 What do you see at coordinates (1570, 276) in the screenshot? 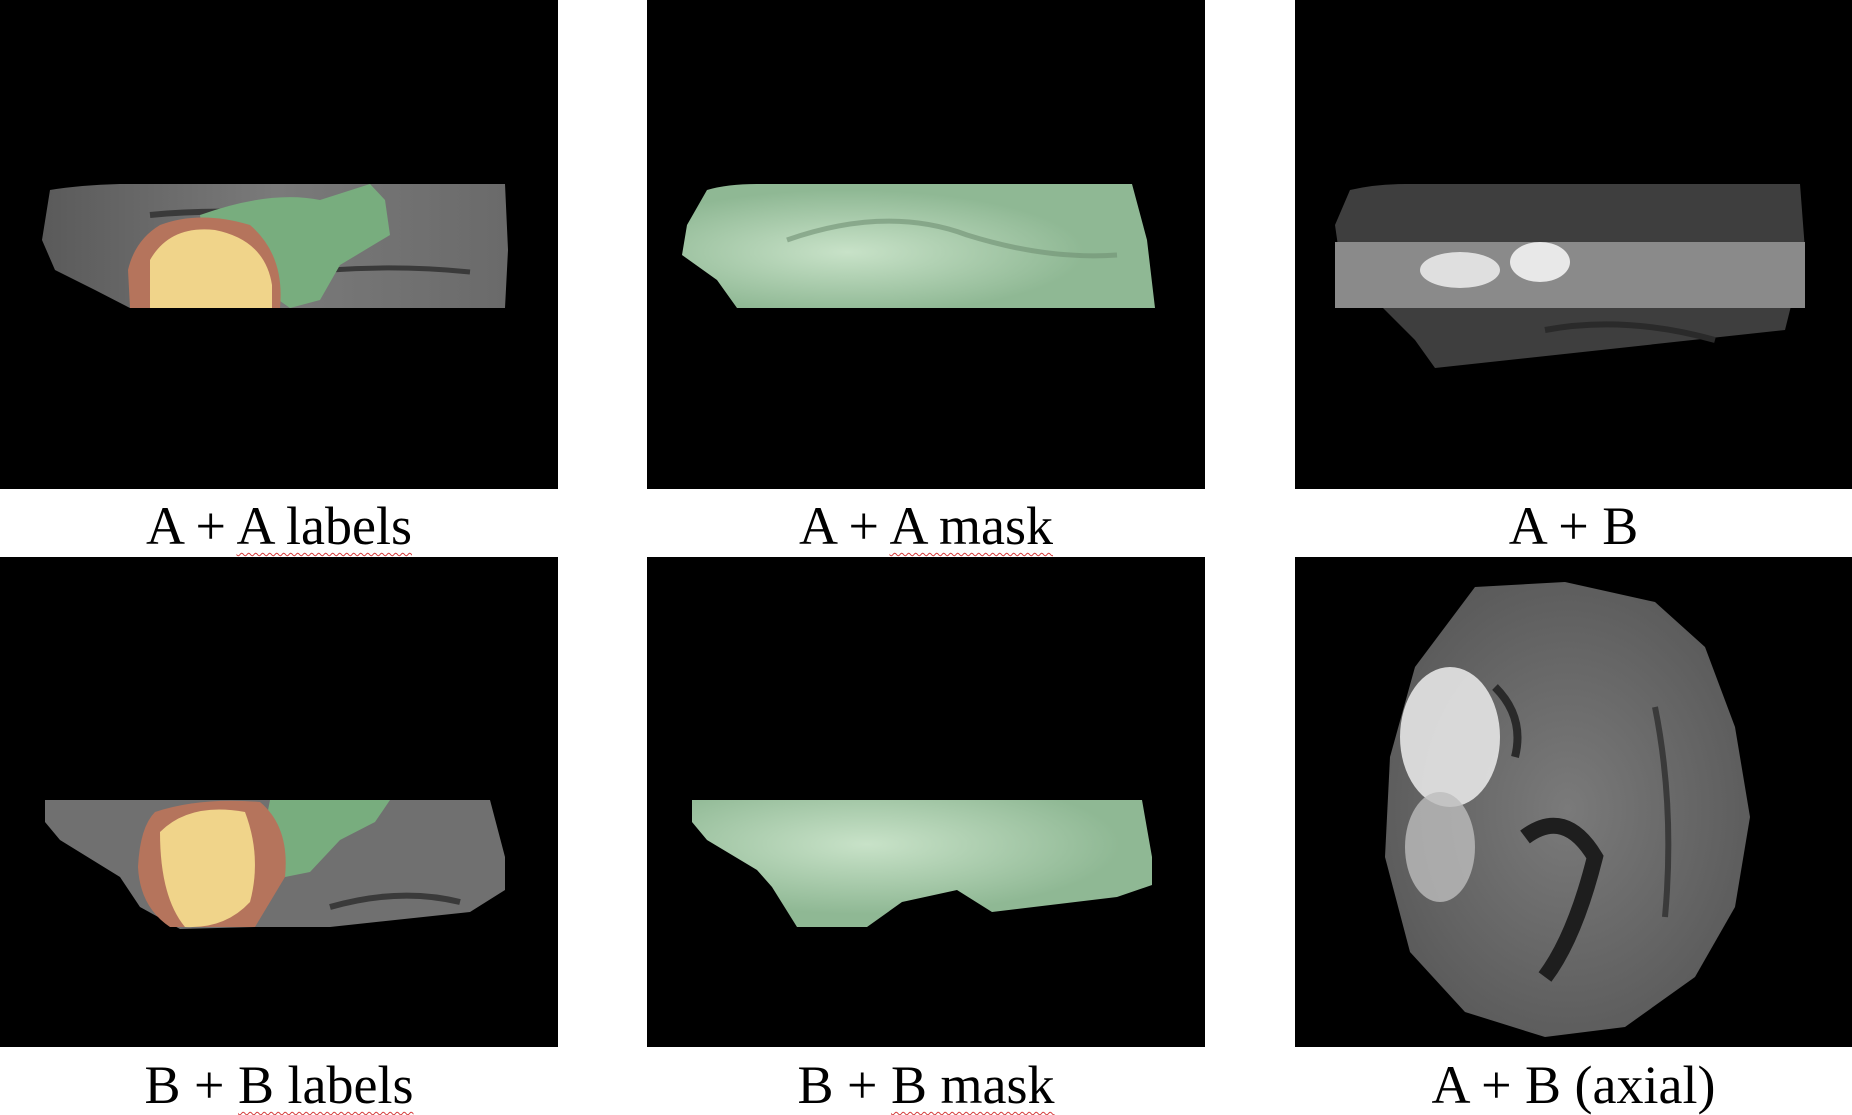
I see `sagittal-overlay-image` at bounding box center [1570, 276].